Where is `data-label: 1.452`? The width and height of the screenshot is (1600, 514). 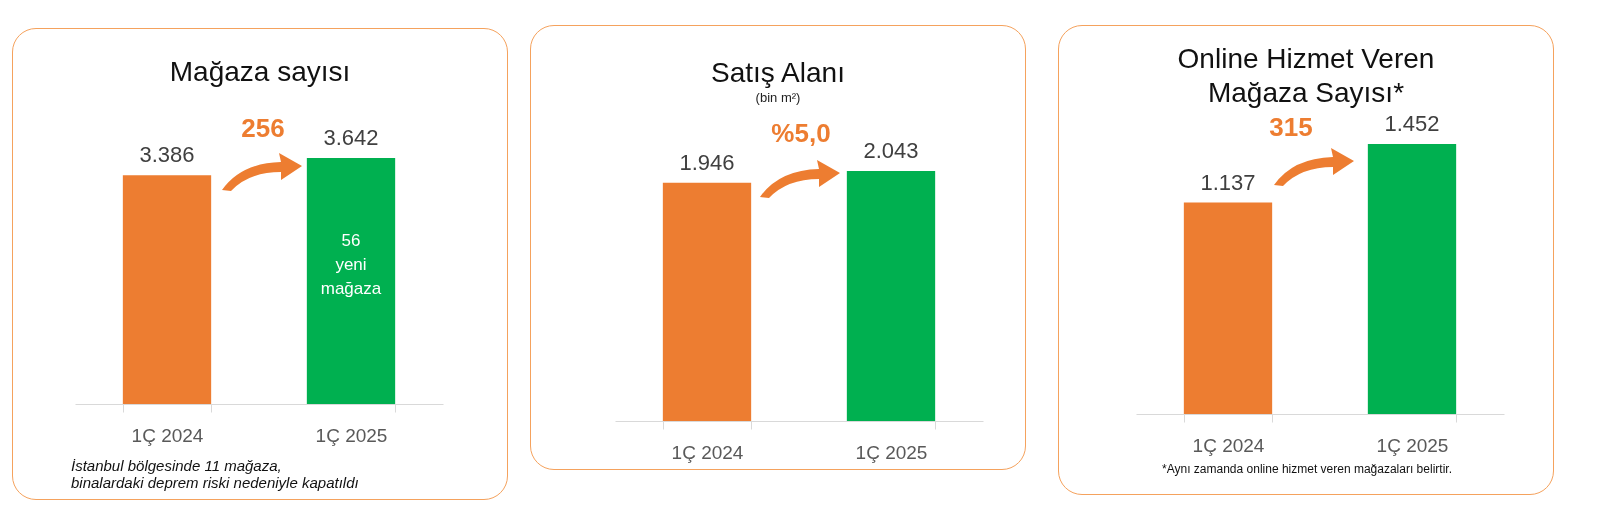
data-label: 1.452 is located at coordinates (1412, 123).